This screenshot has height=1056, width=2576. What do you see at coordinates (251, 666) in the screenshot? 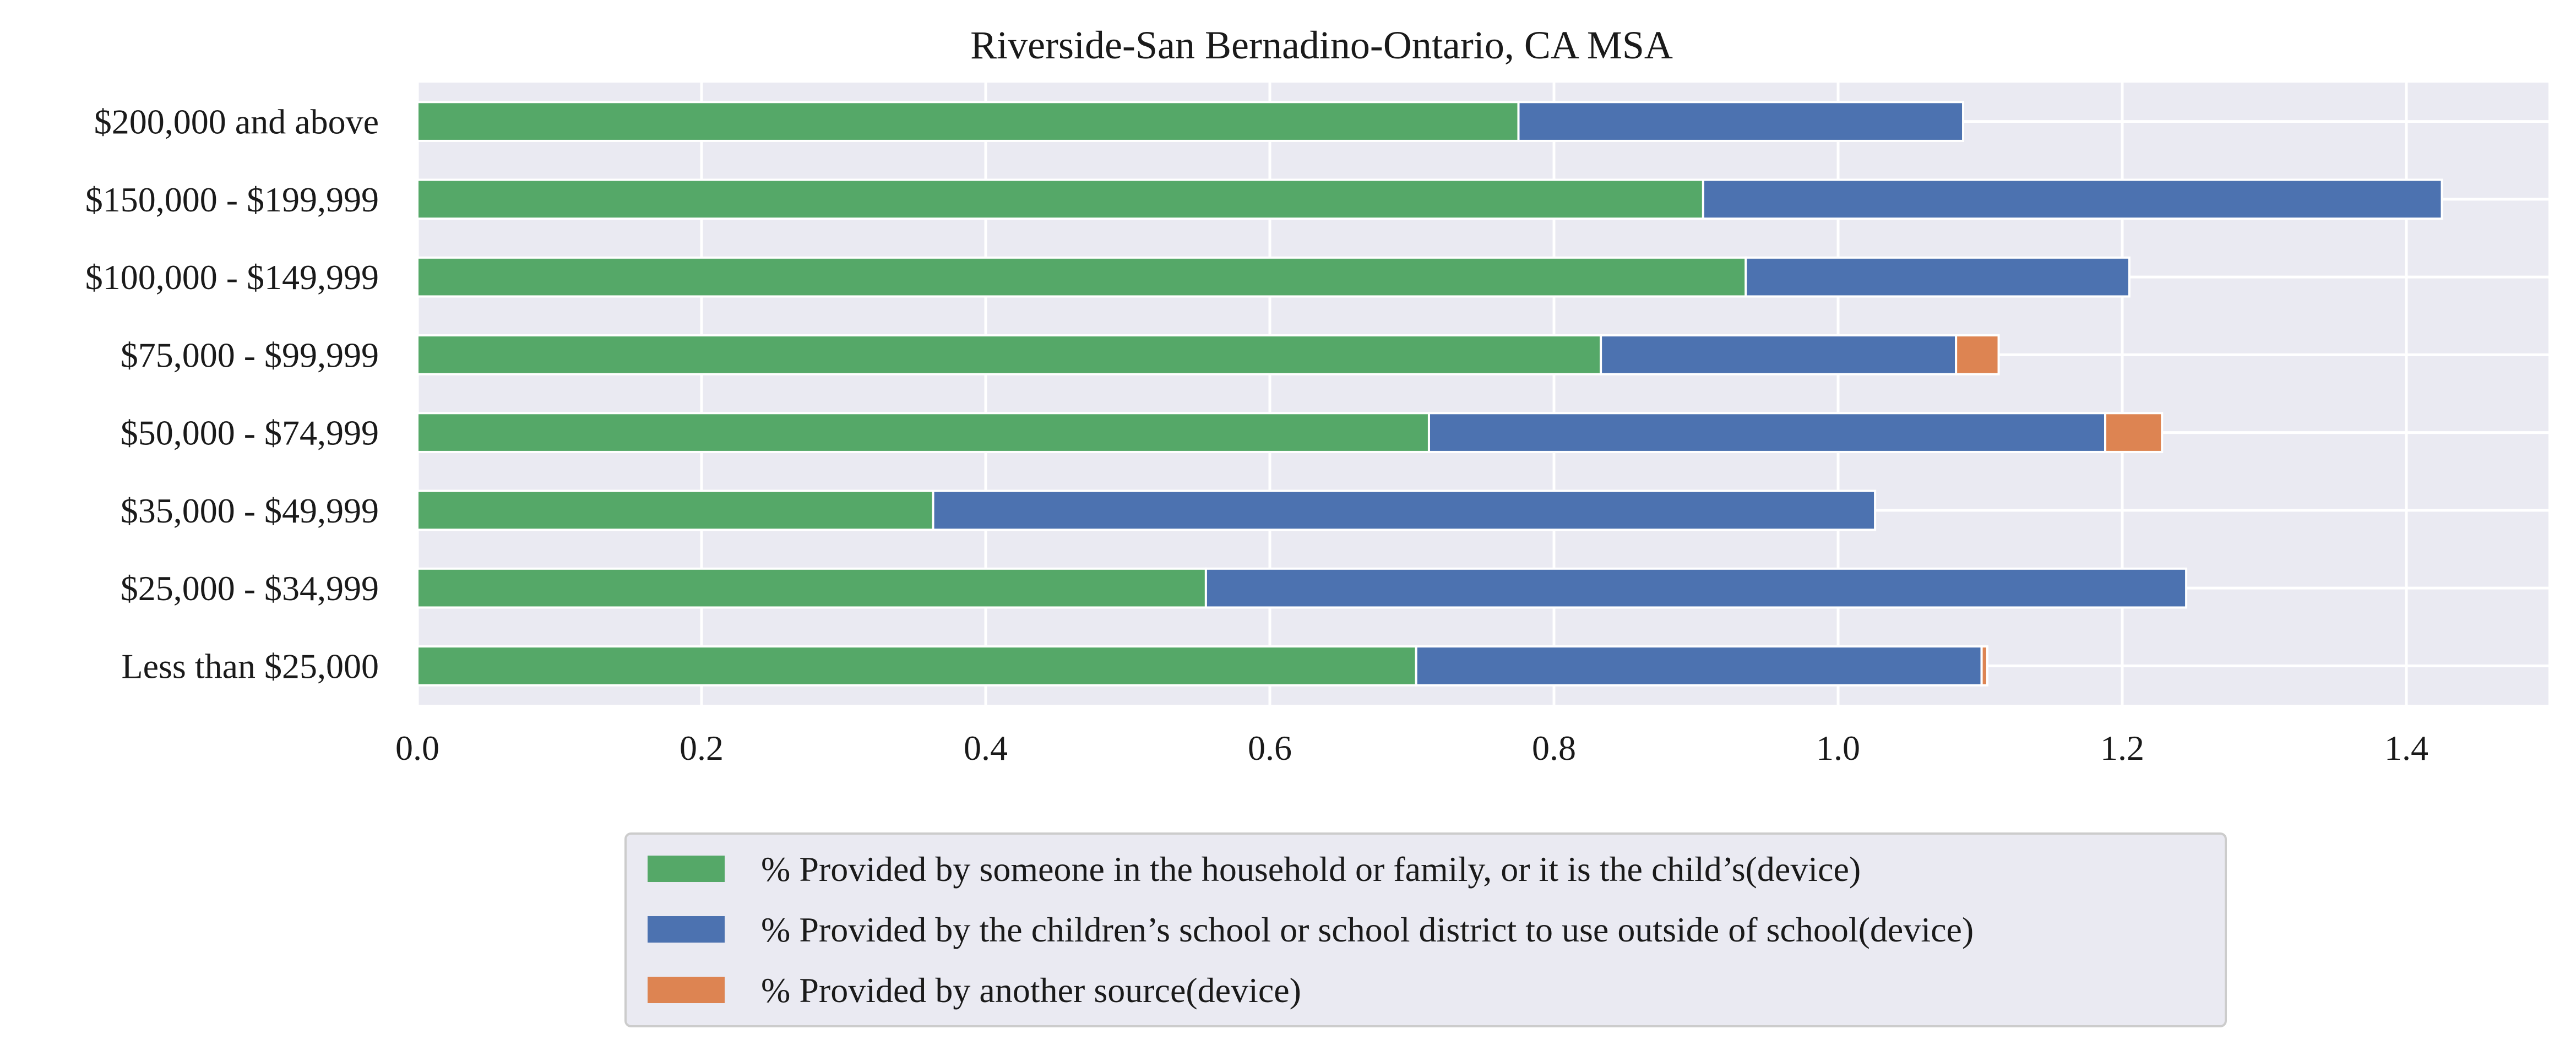
I see `y-tick-label: Less than $25,000` at bounding box center [251, 666].